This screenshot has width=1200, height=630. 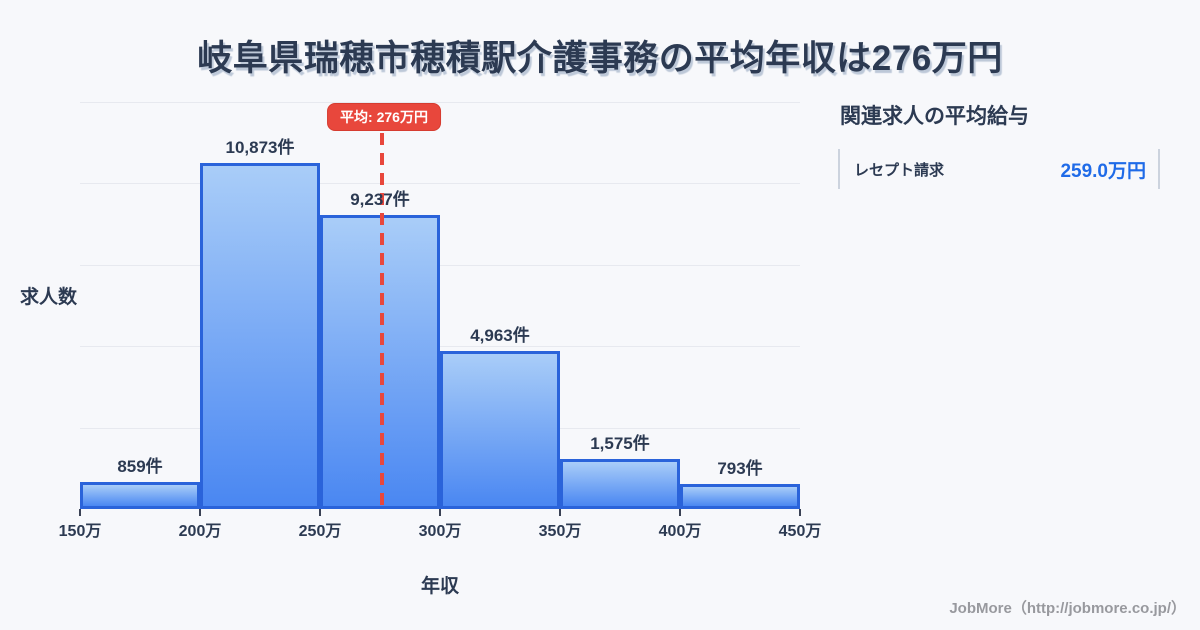 I want to click on x-axis-tick-label: 350万, so click(x=560, y=531).